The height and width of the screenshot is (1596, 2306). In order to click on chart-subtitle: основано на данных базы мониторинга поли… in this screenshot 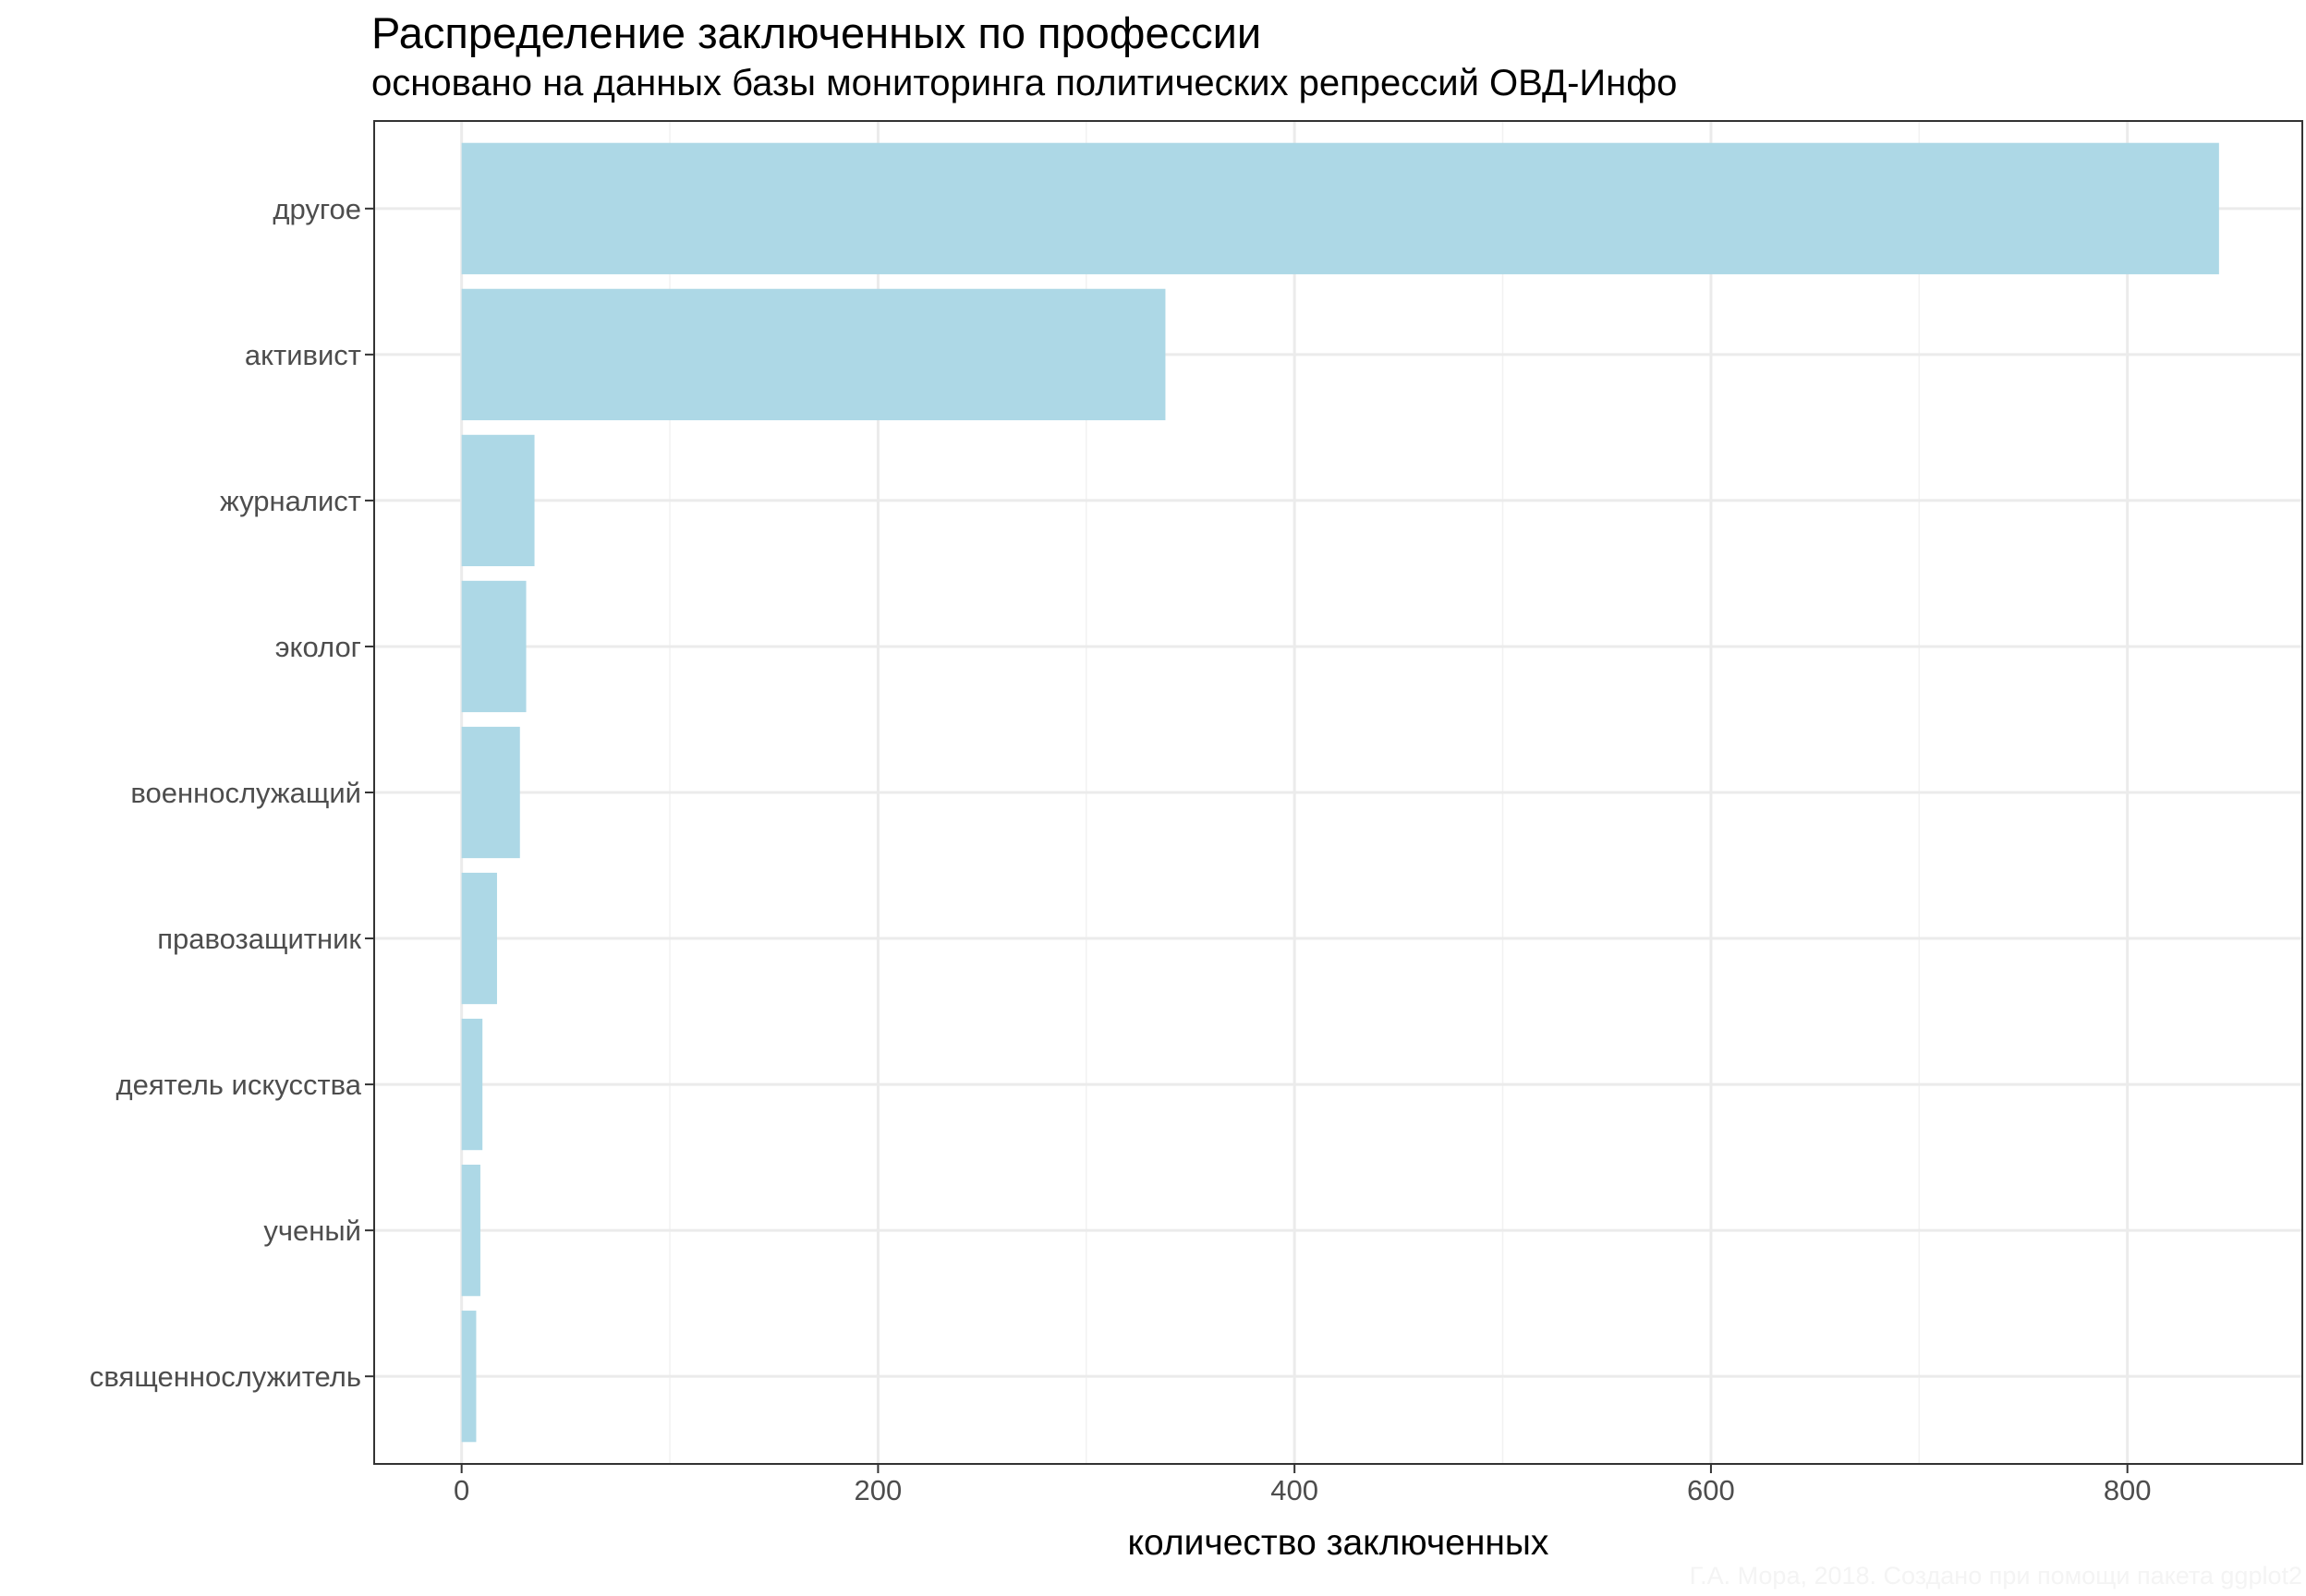, I will do `click(1024, 83)`.